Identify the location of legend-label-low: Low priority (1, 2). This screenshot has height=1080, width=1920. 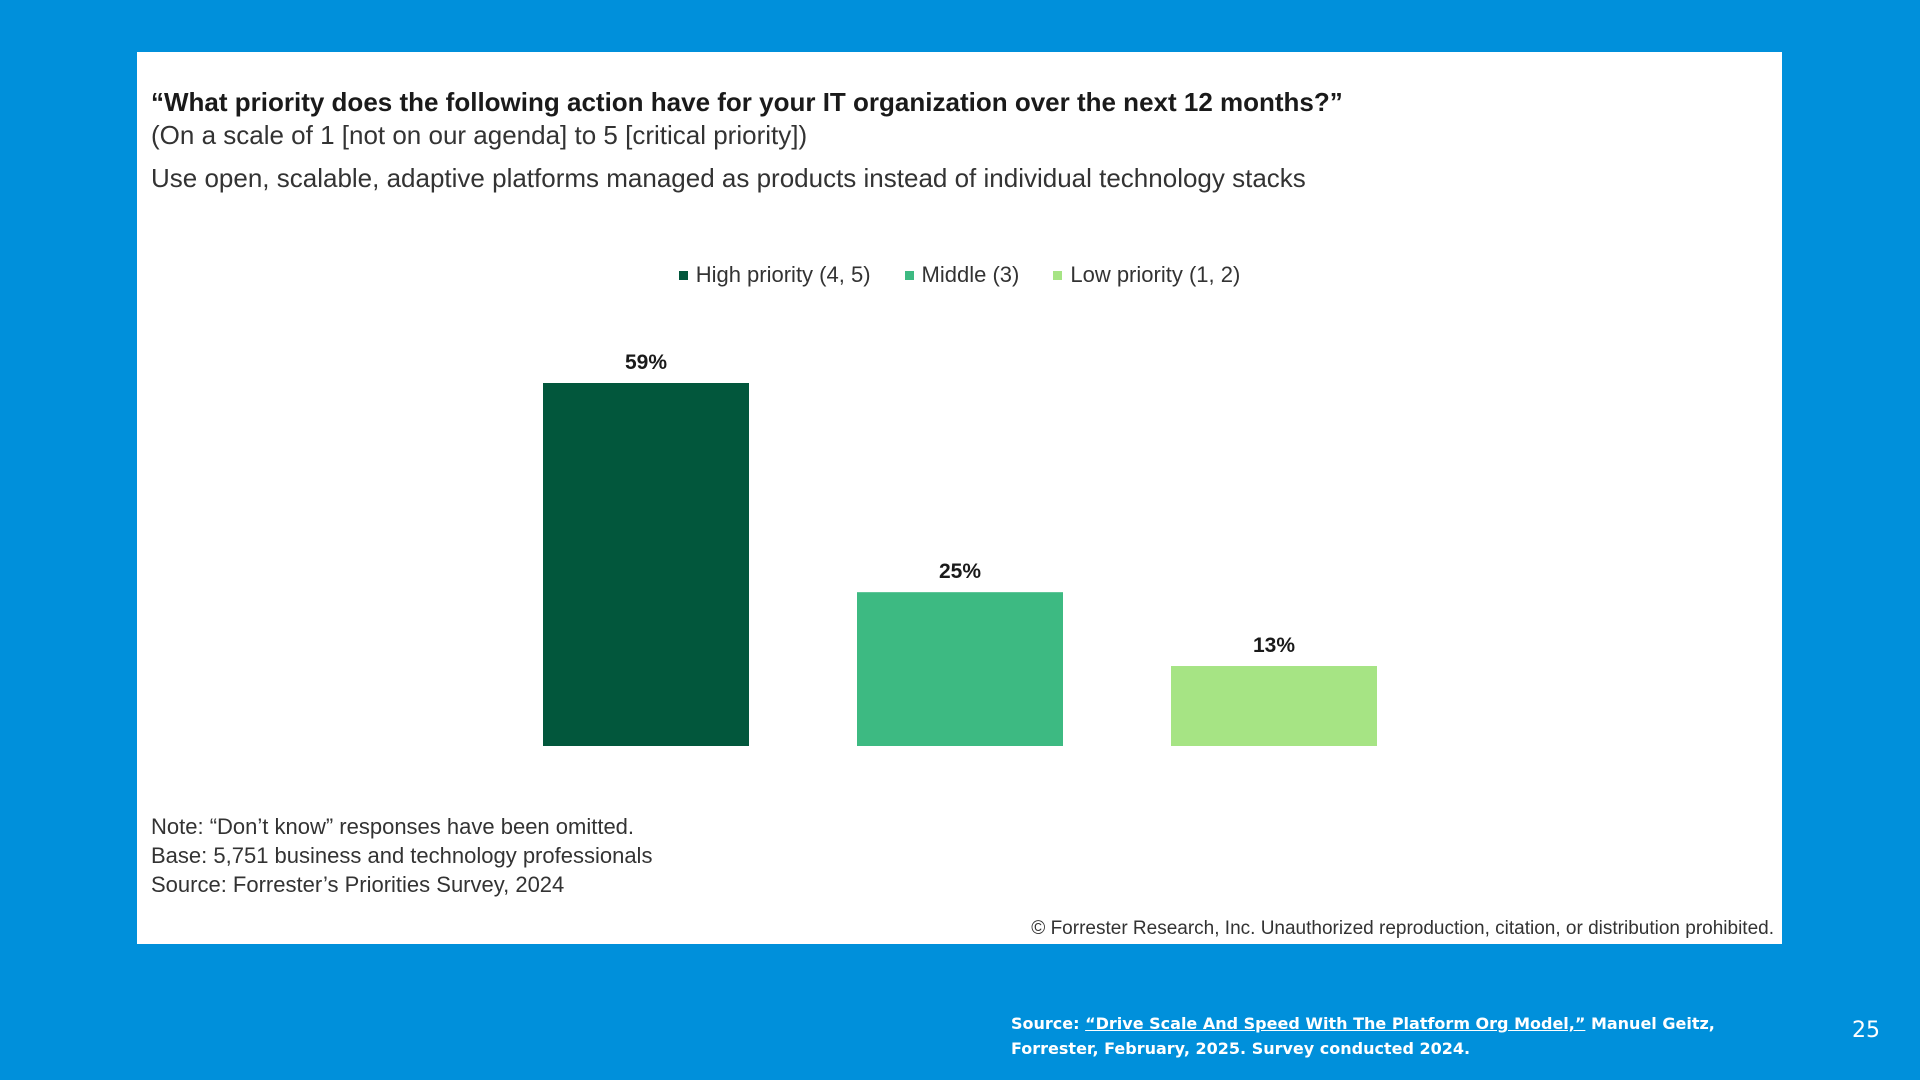
(1155, 274).